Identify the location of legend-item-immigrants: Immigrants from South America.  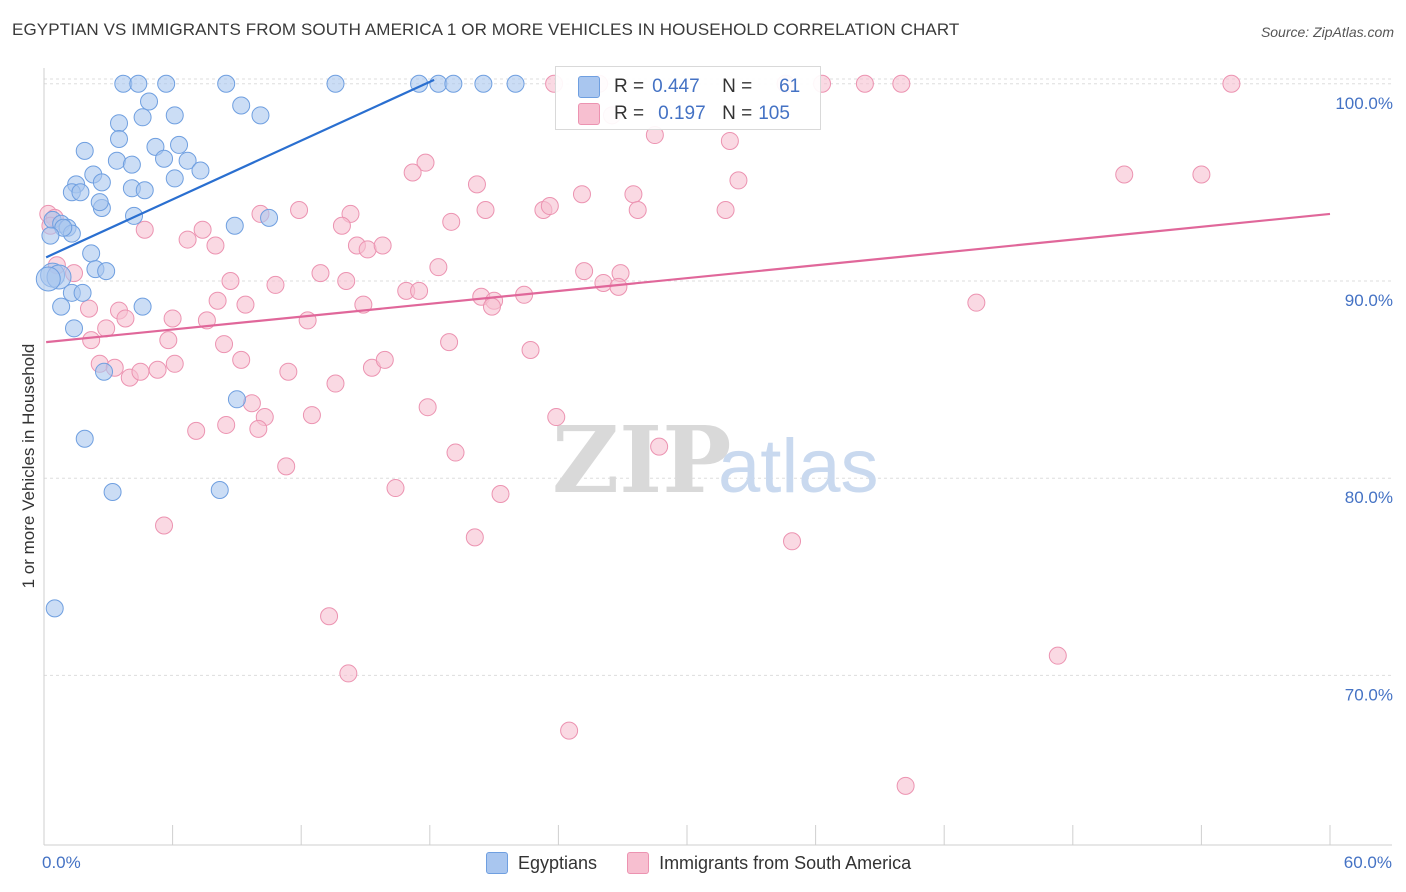
(769, 863).